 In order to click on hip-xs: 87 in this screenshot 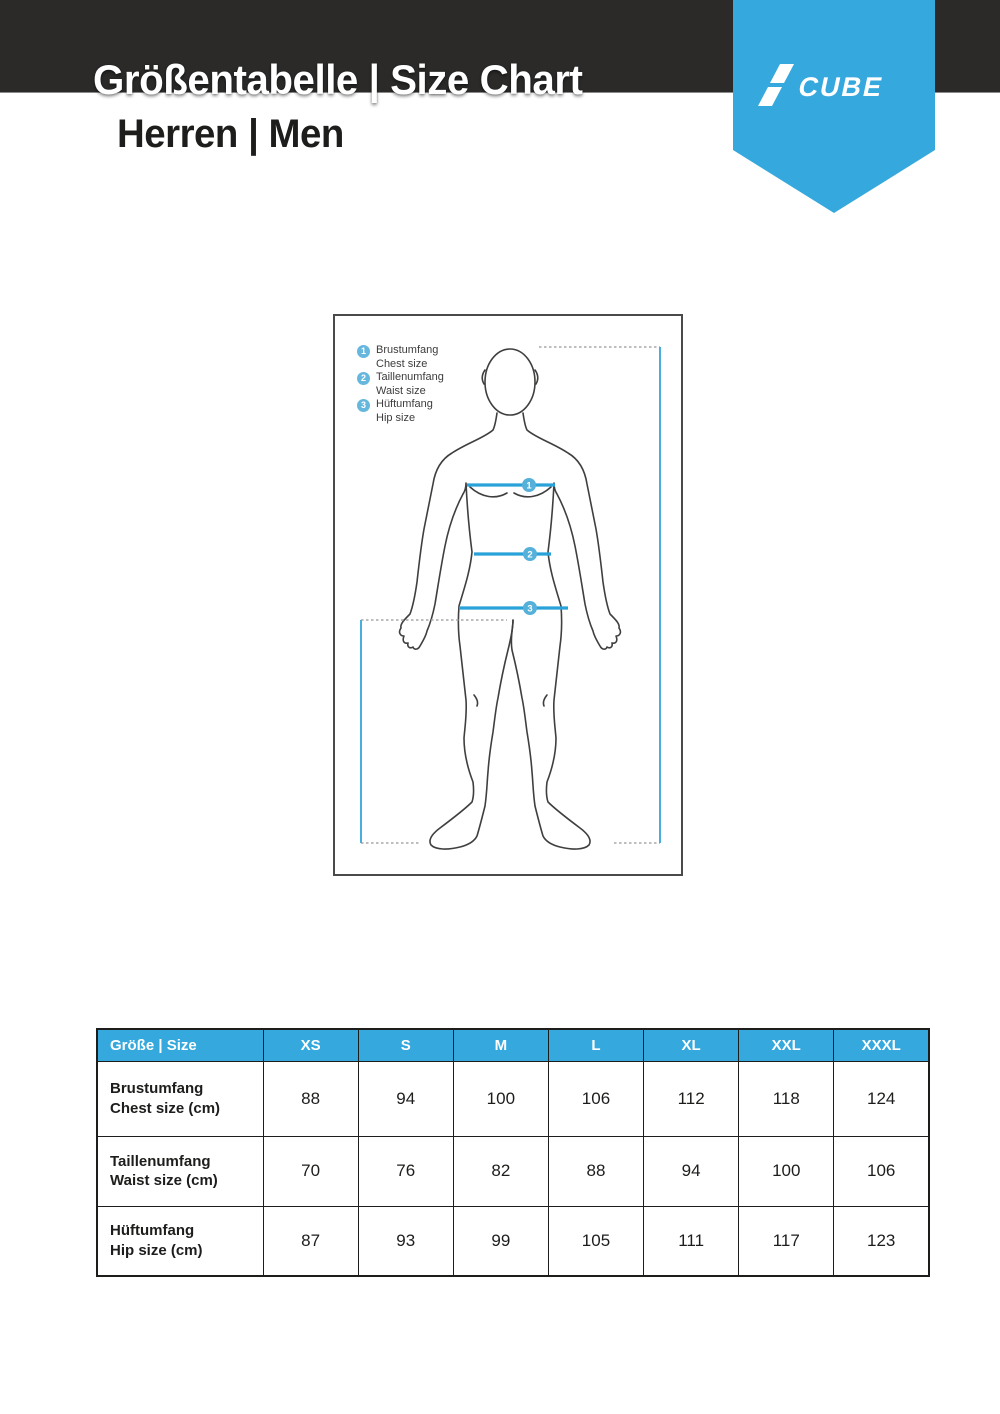, I will do `click(310, 1241)`.